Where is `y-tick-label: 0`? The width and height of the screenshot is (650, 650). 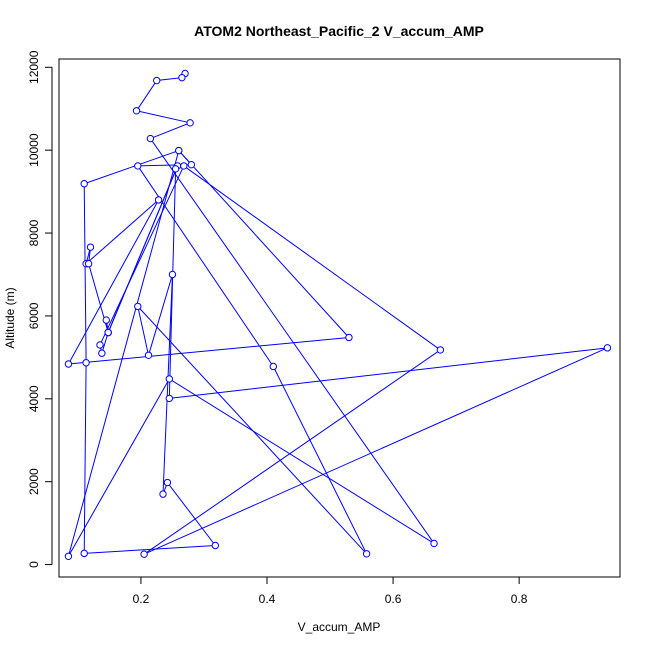
y-tick-label: 0 is located at coordinates (34, 564).